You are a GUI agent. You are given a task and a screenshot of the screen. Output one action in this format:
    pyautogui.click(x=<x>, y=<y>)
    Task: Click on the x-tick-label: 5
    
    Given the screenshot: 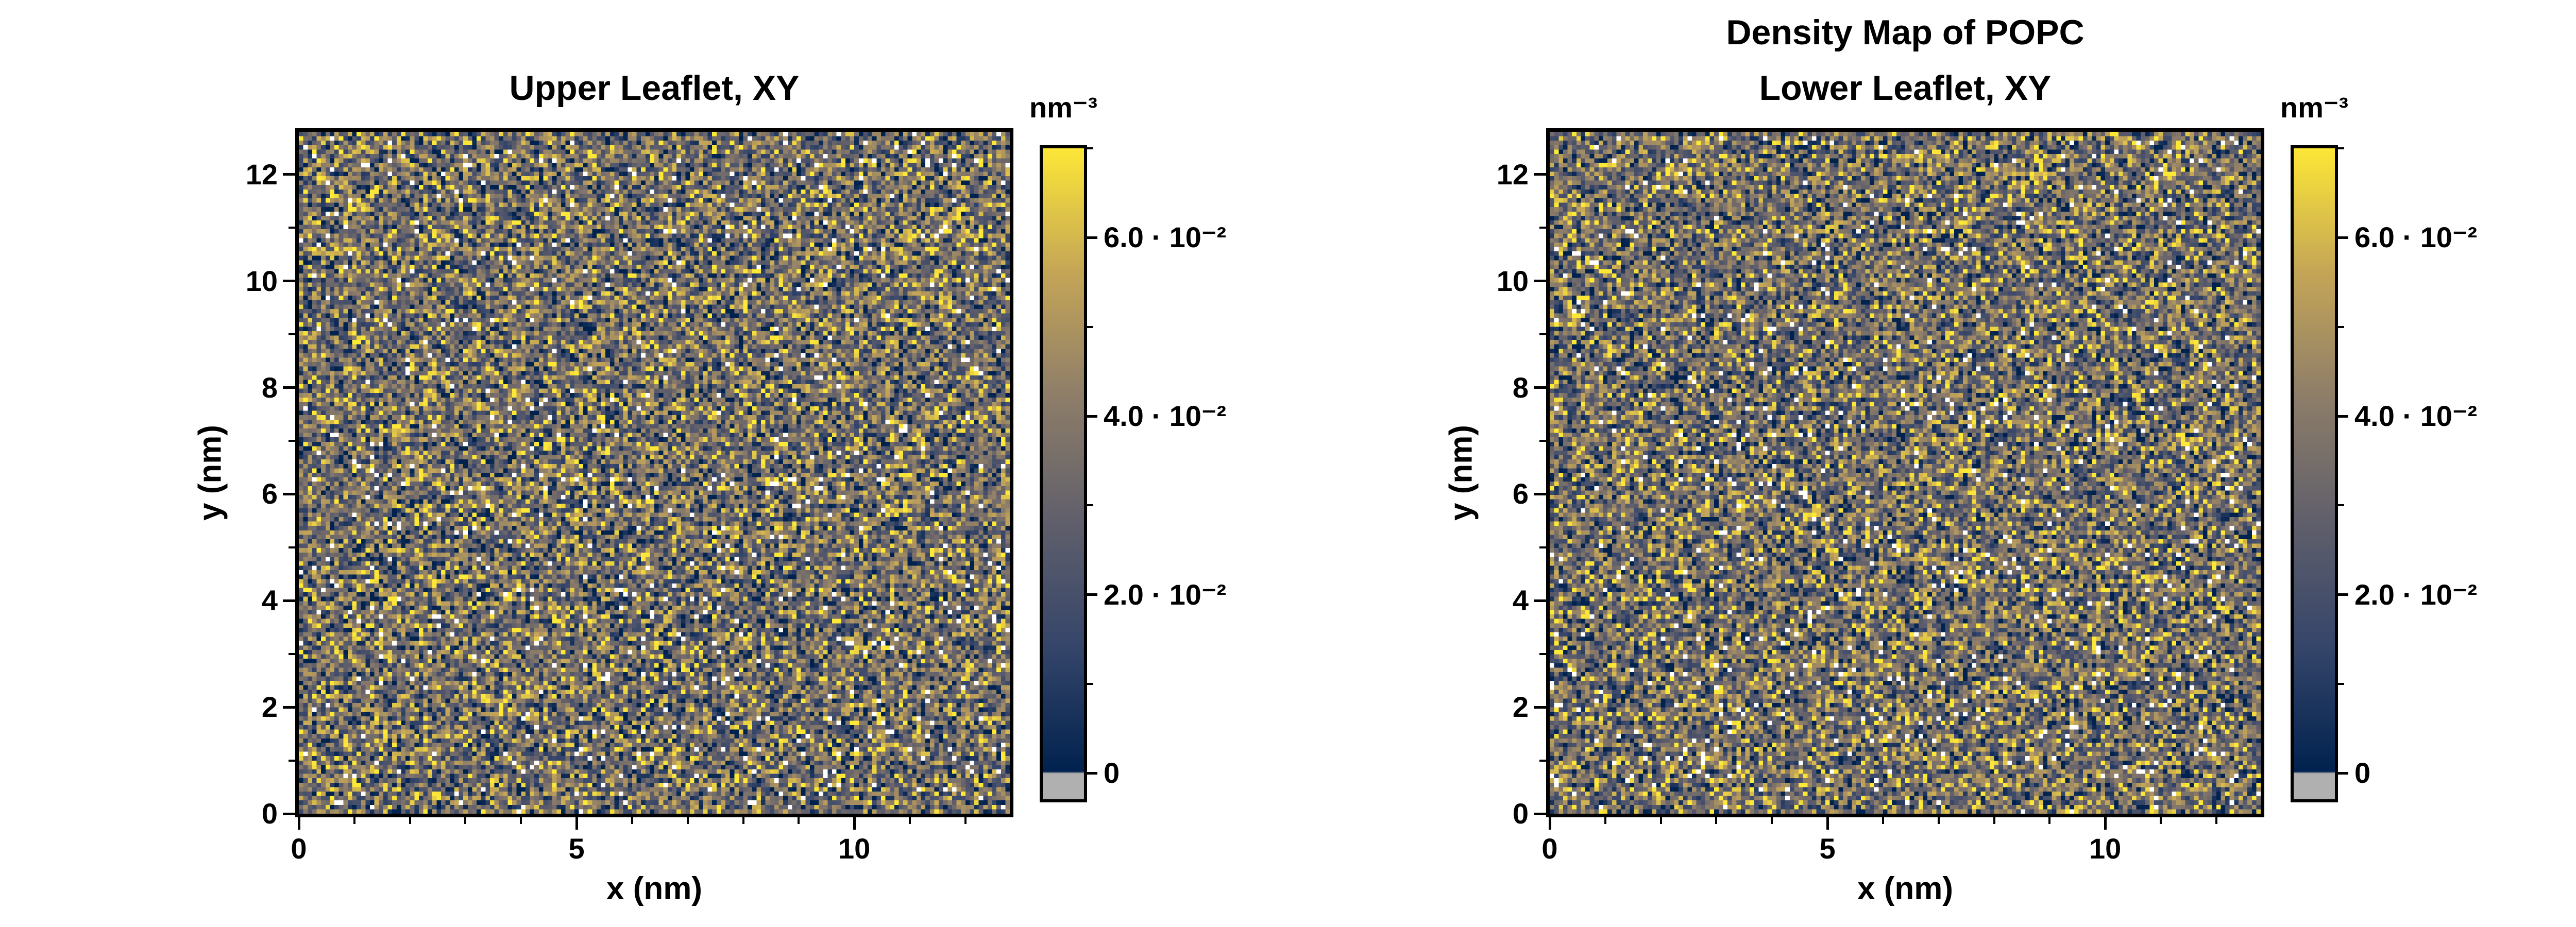 What is the action you would take?
    pyautogui.click(x=1827, y=849)
    